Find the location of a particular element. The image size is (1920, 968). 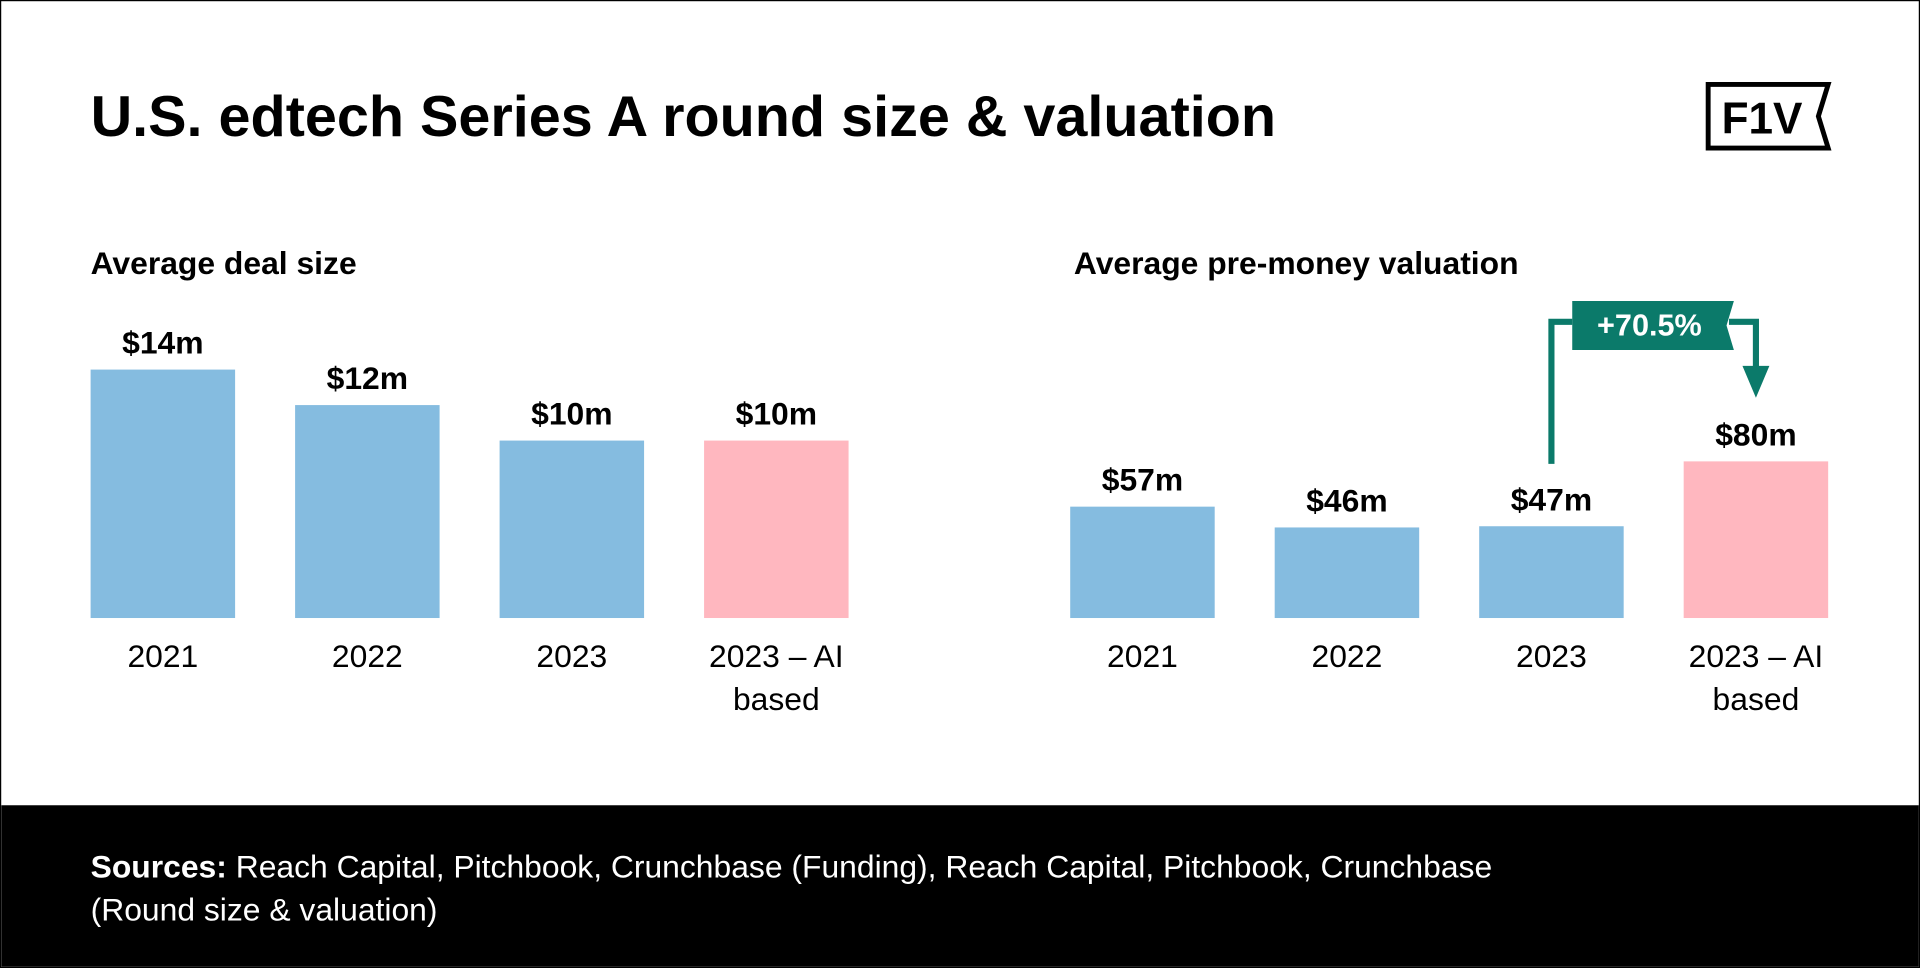

logo-text: F1V is located at coordinates (1762, 118).